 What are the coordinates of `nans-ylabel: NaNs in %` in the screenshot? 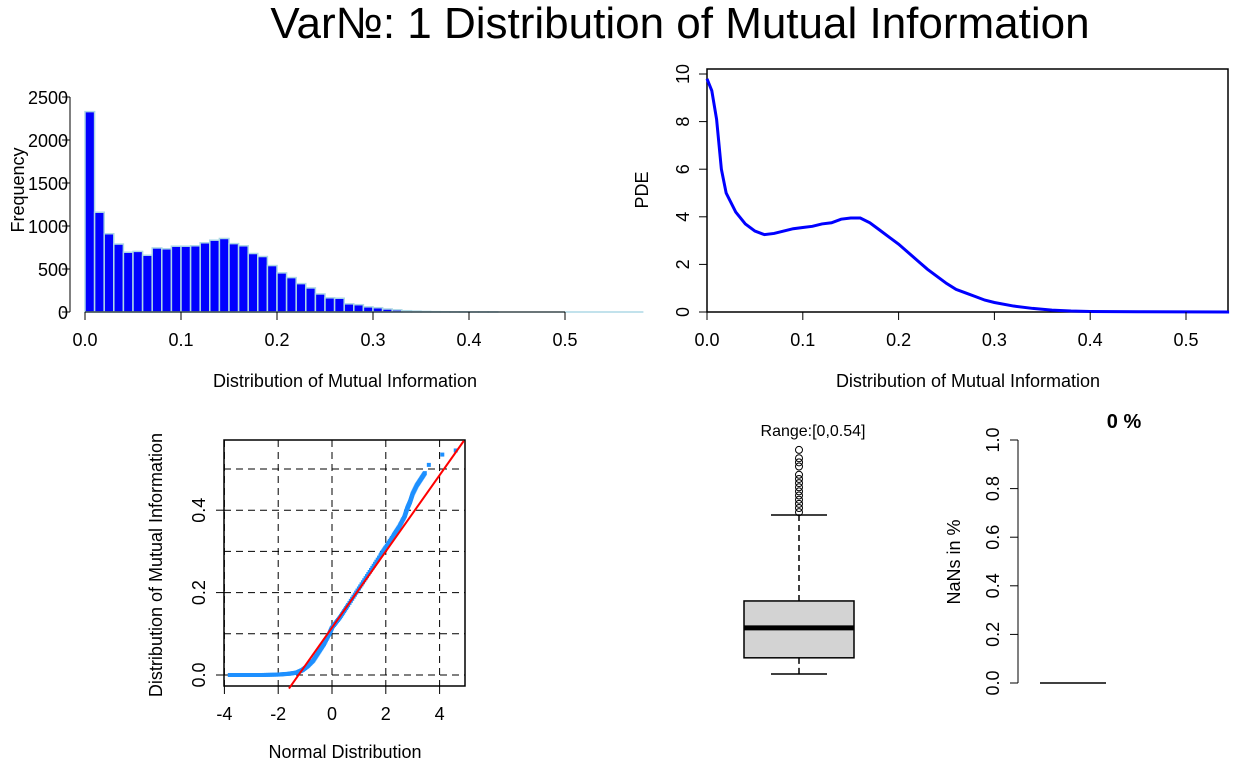 It's located at (954, 561).